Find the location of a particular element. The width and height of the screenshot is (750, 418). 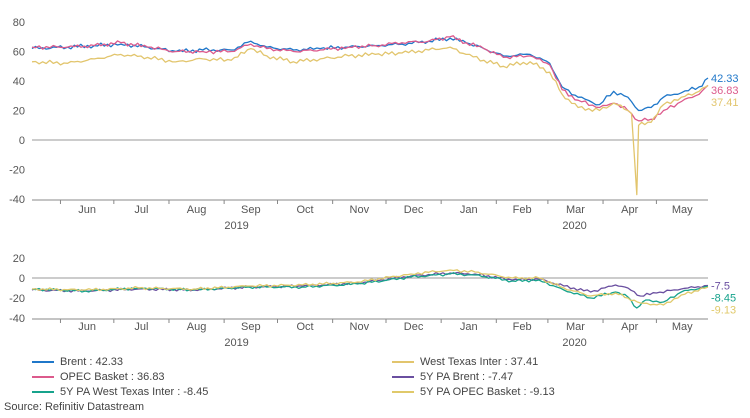

bottom-month-label-apr: Apr is located at coordinates (629, 327).